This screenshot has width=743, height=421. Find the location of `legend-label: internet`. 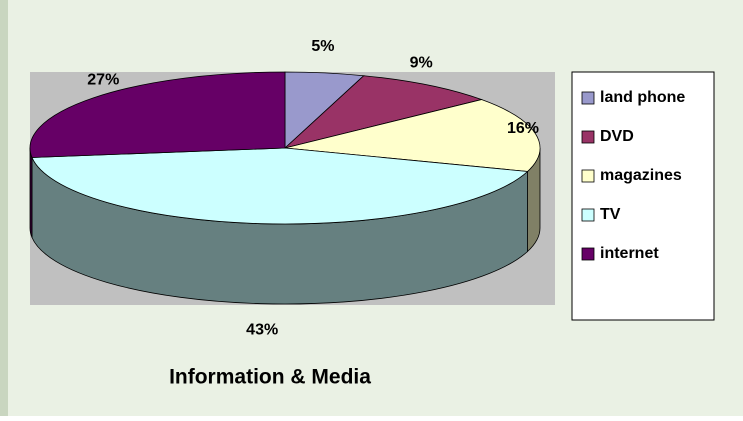

legend-label: internet is located at coordinates (629, 253).